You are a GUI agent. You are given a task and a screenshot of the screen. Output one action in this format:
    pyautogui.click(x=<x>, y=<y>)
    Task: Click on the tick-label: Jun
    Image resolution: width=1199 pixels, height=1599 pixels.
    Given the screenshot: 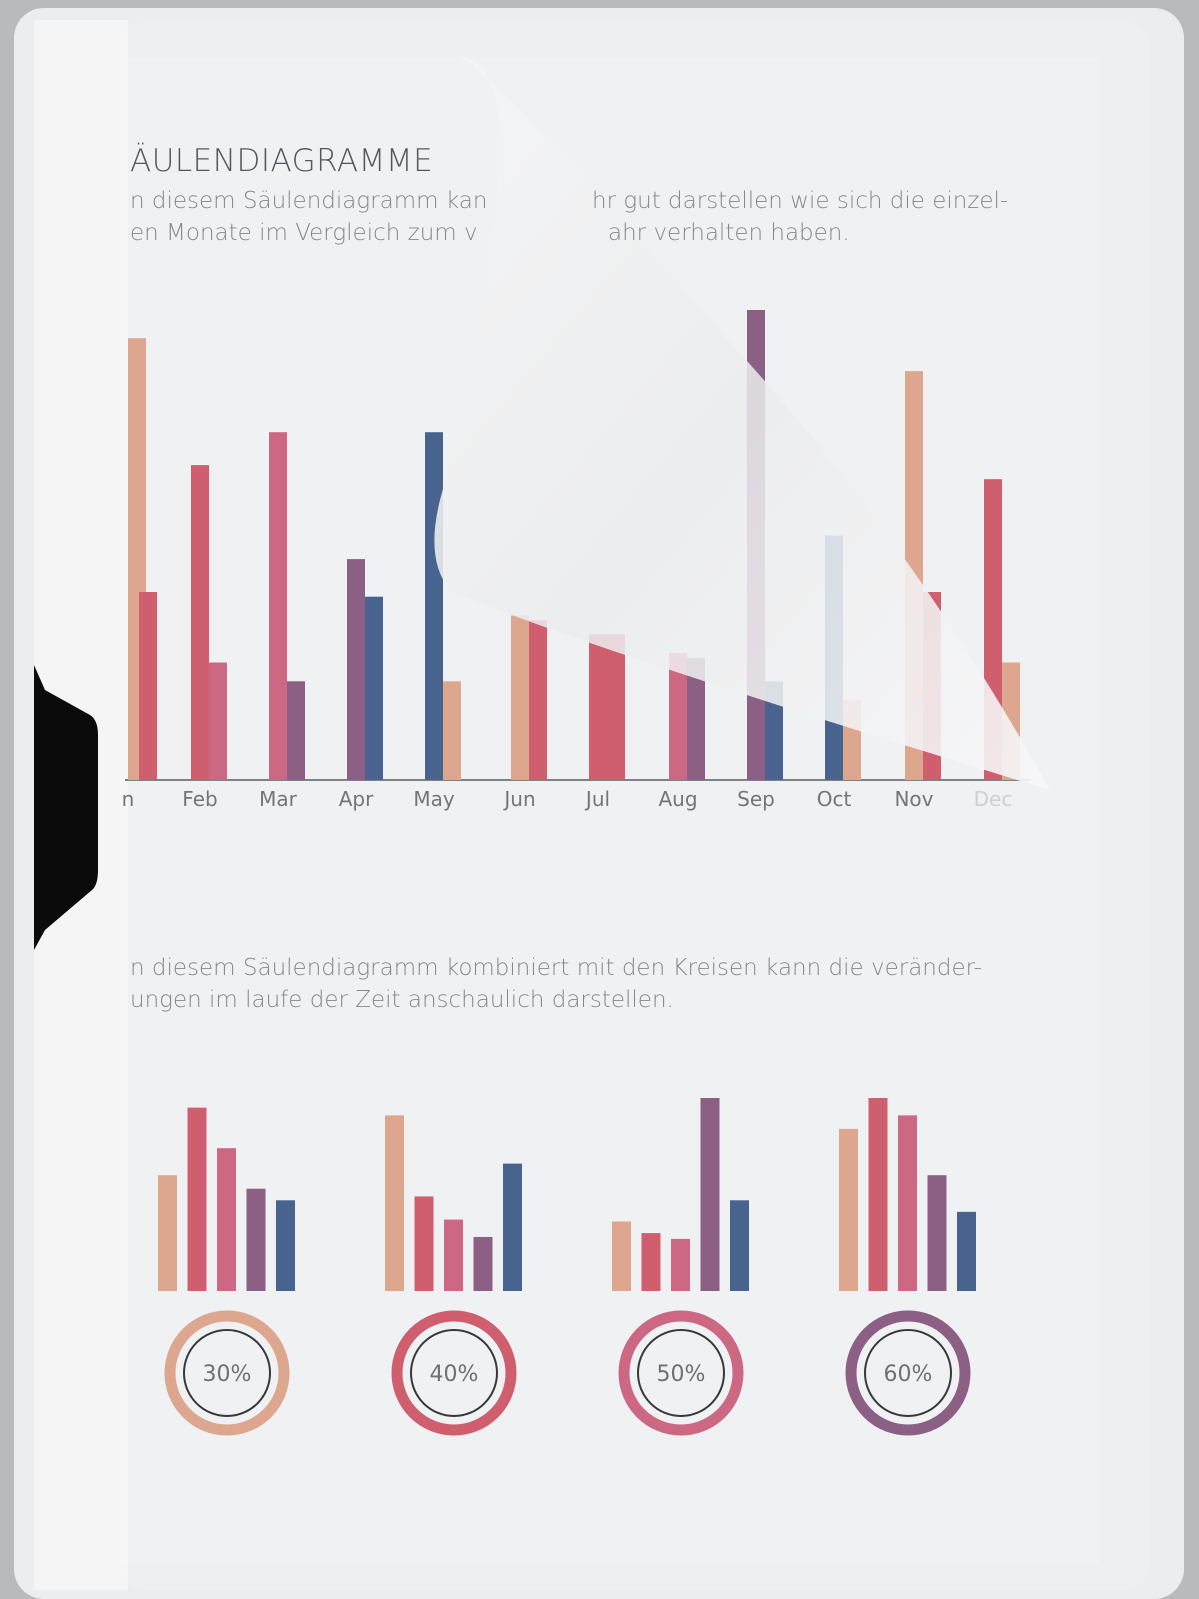 What is the action you would take?
    pyautogui.click(x=518, y=799)
    